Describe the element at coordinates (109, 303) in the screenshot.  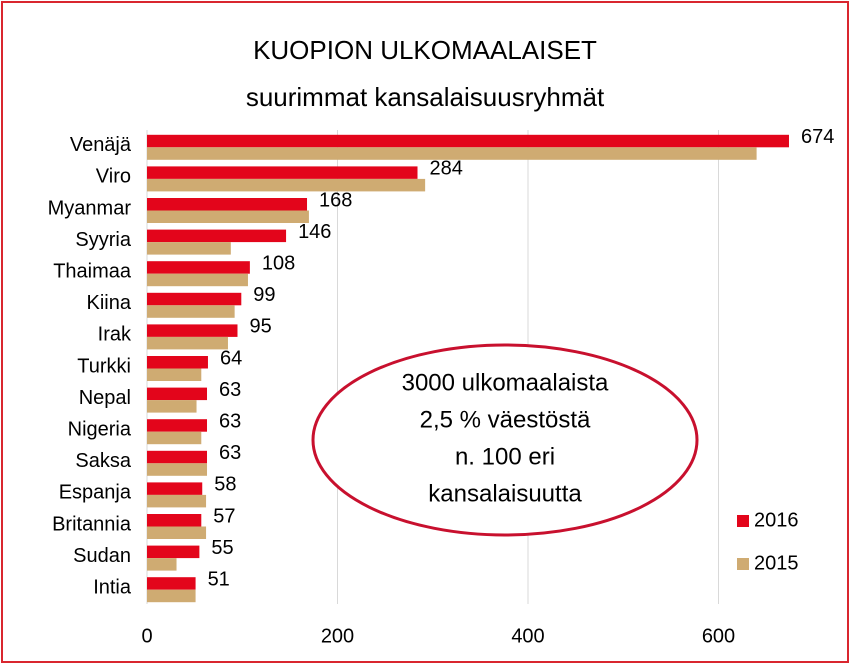
I see `y-tick-label: Kiina` at that location.